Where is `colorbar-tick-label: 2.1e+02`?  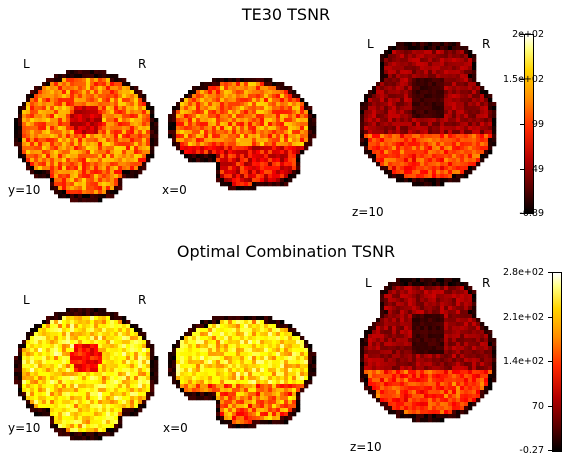 colorbar-tick-label: 2.1e+02 is located at coordinates (523, 317).